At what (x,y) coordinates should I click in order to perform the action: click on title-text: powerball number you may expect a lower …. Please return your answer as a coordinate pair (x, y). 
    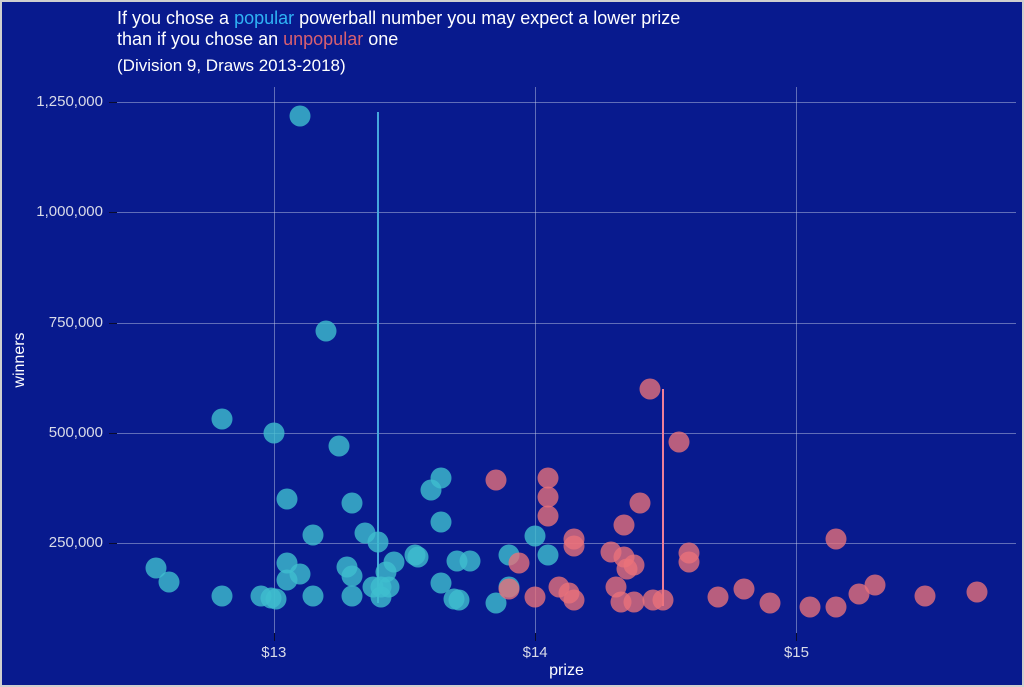
    Looking at the image, I should click on (487, 18).